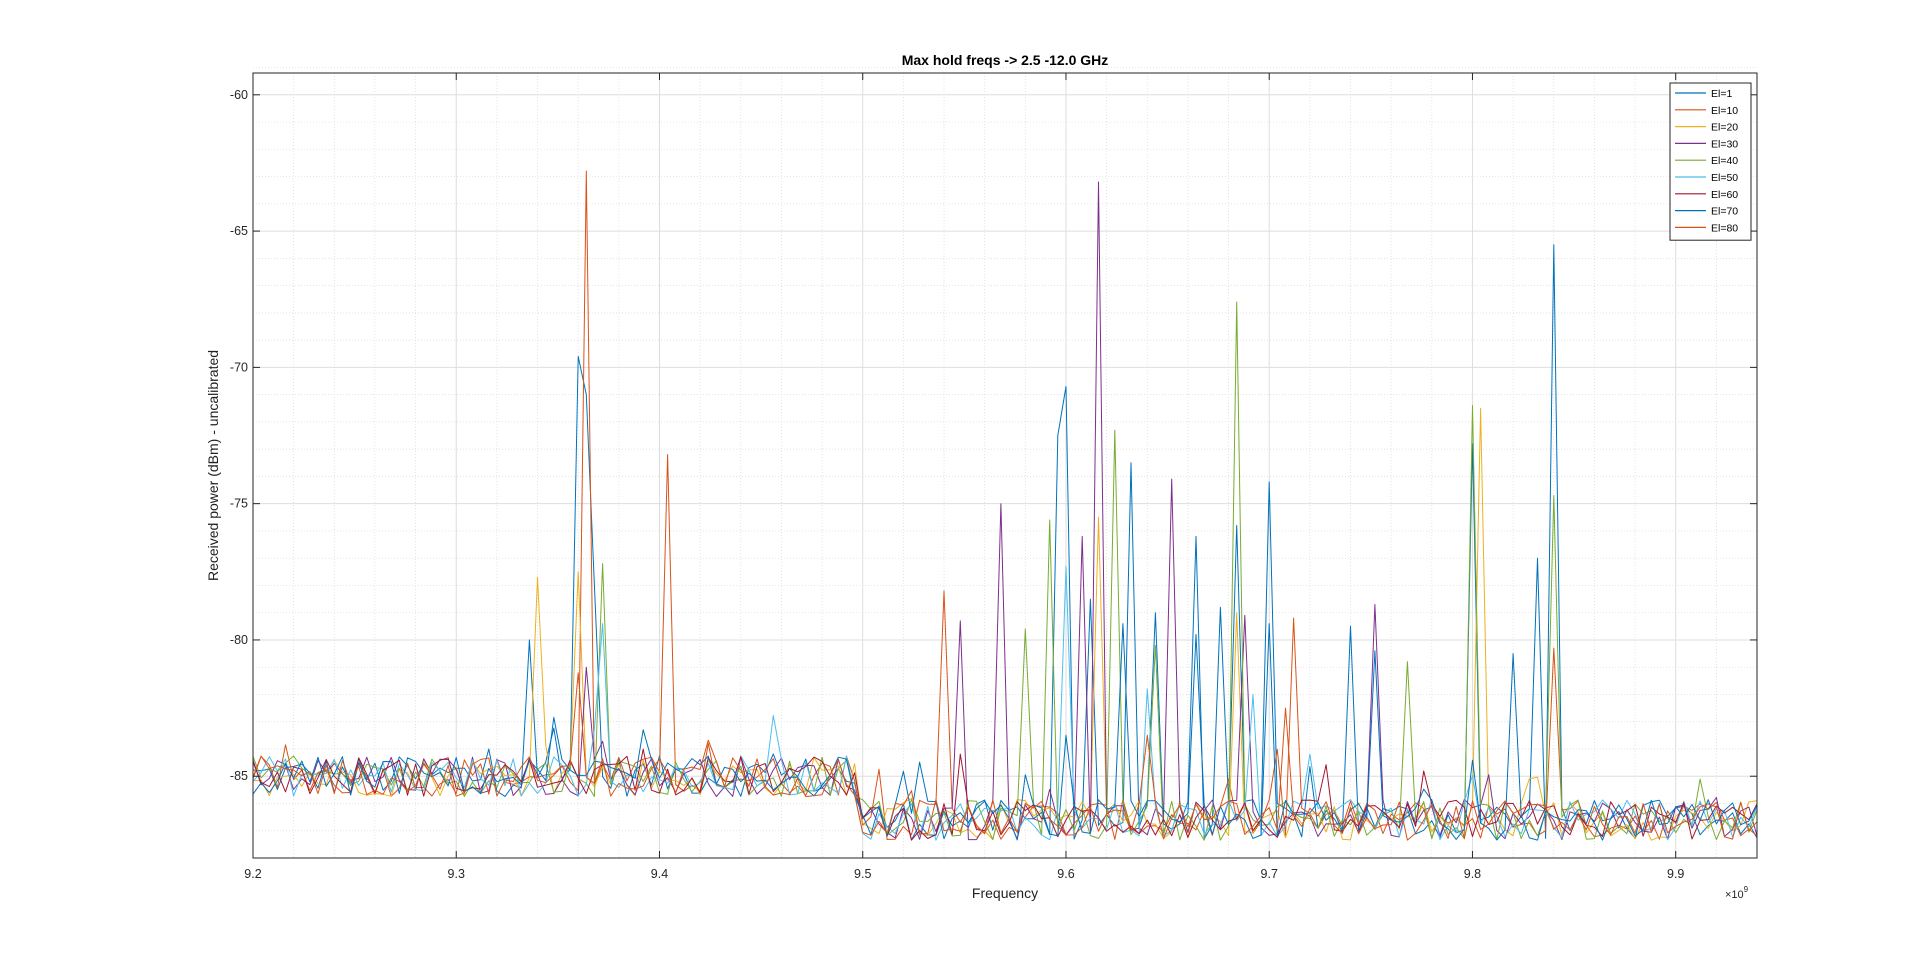  I want to click on x-axis-exponent: ×10⁹, so click(1737, 893).